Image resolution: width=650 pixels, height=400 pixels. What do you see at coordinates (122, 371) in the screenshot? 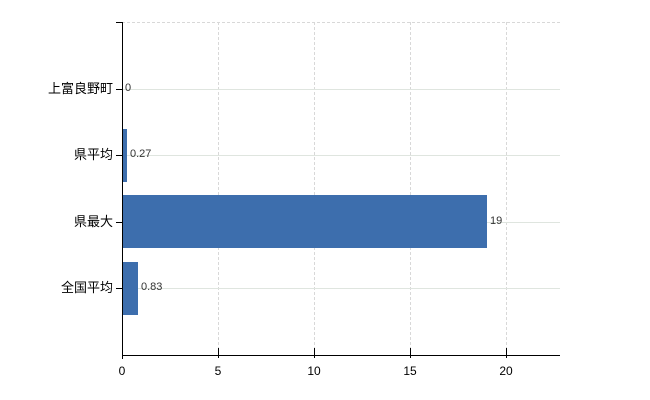
I see `x-tick-label: 0` at bounding box center [122, 371].